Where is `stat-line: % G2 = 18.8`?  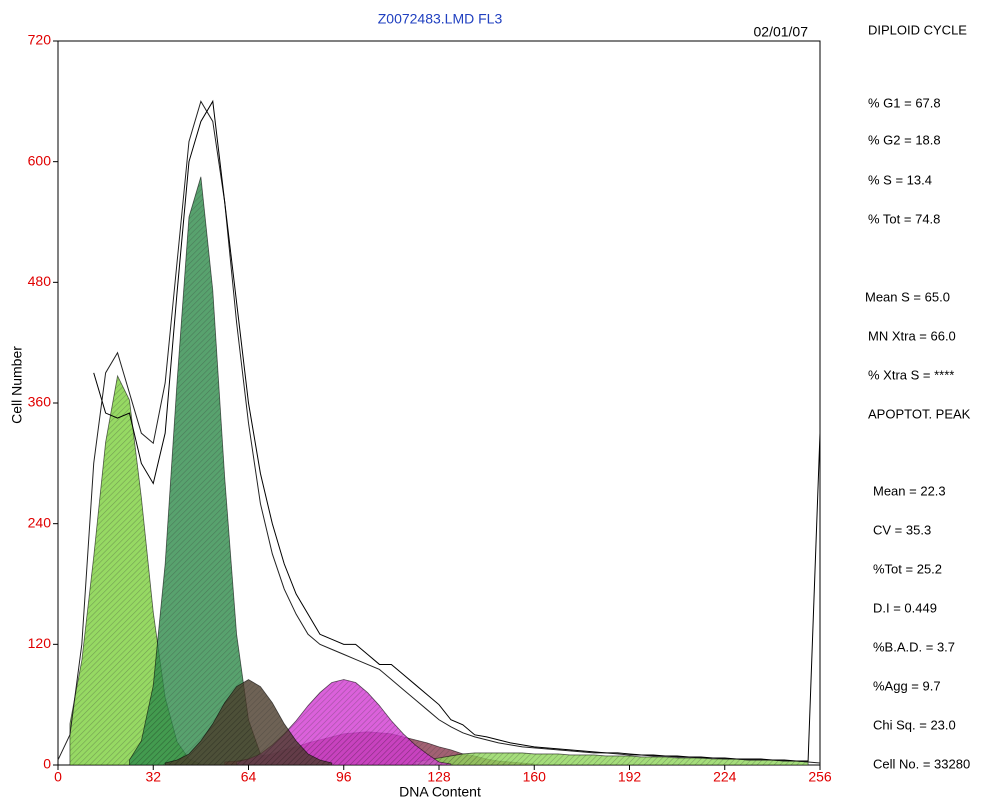 stat-line: % G2 = 18.8 is located at coordinates (904, 139).